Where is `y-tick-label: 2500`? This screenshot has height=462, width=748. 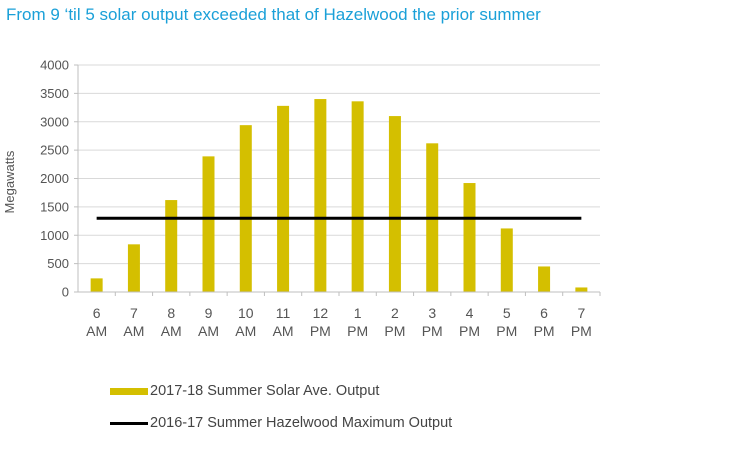 y-tick-label: 2500 is located at coordinates (54, 150).